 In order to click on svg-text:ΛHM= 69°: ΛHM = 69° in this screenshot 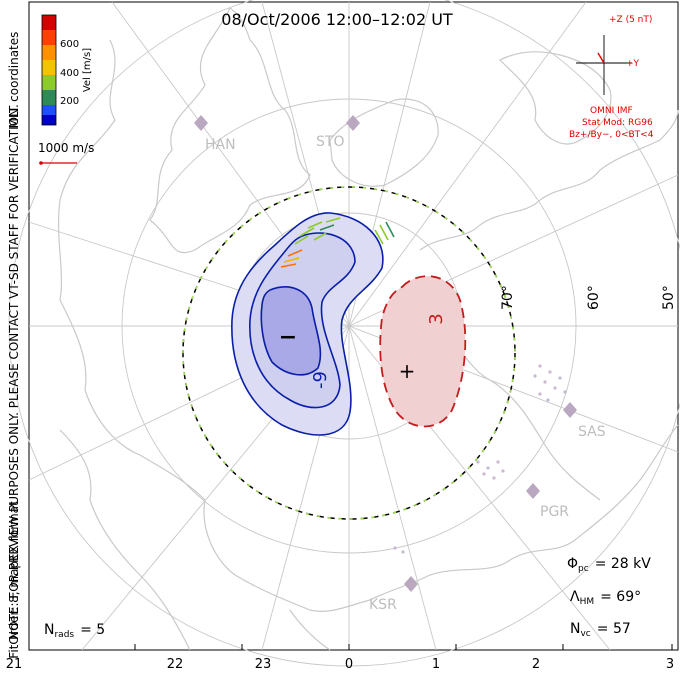, I will do `click(605, 598)`.